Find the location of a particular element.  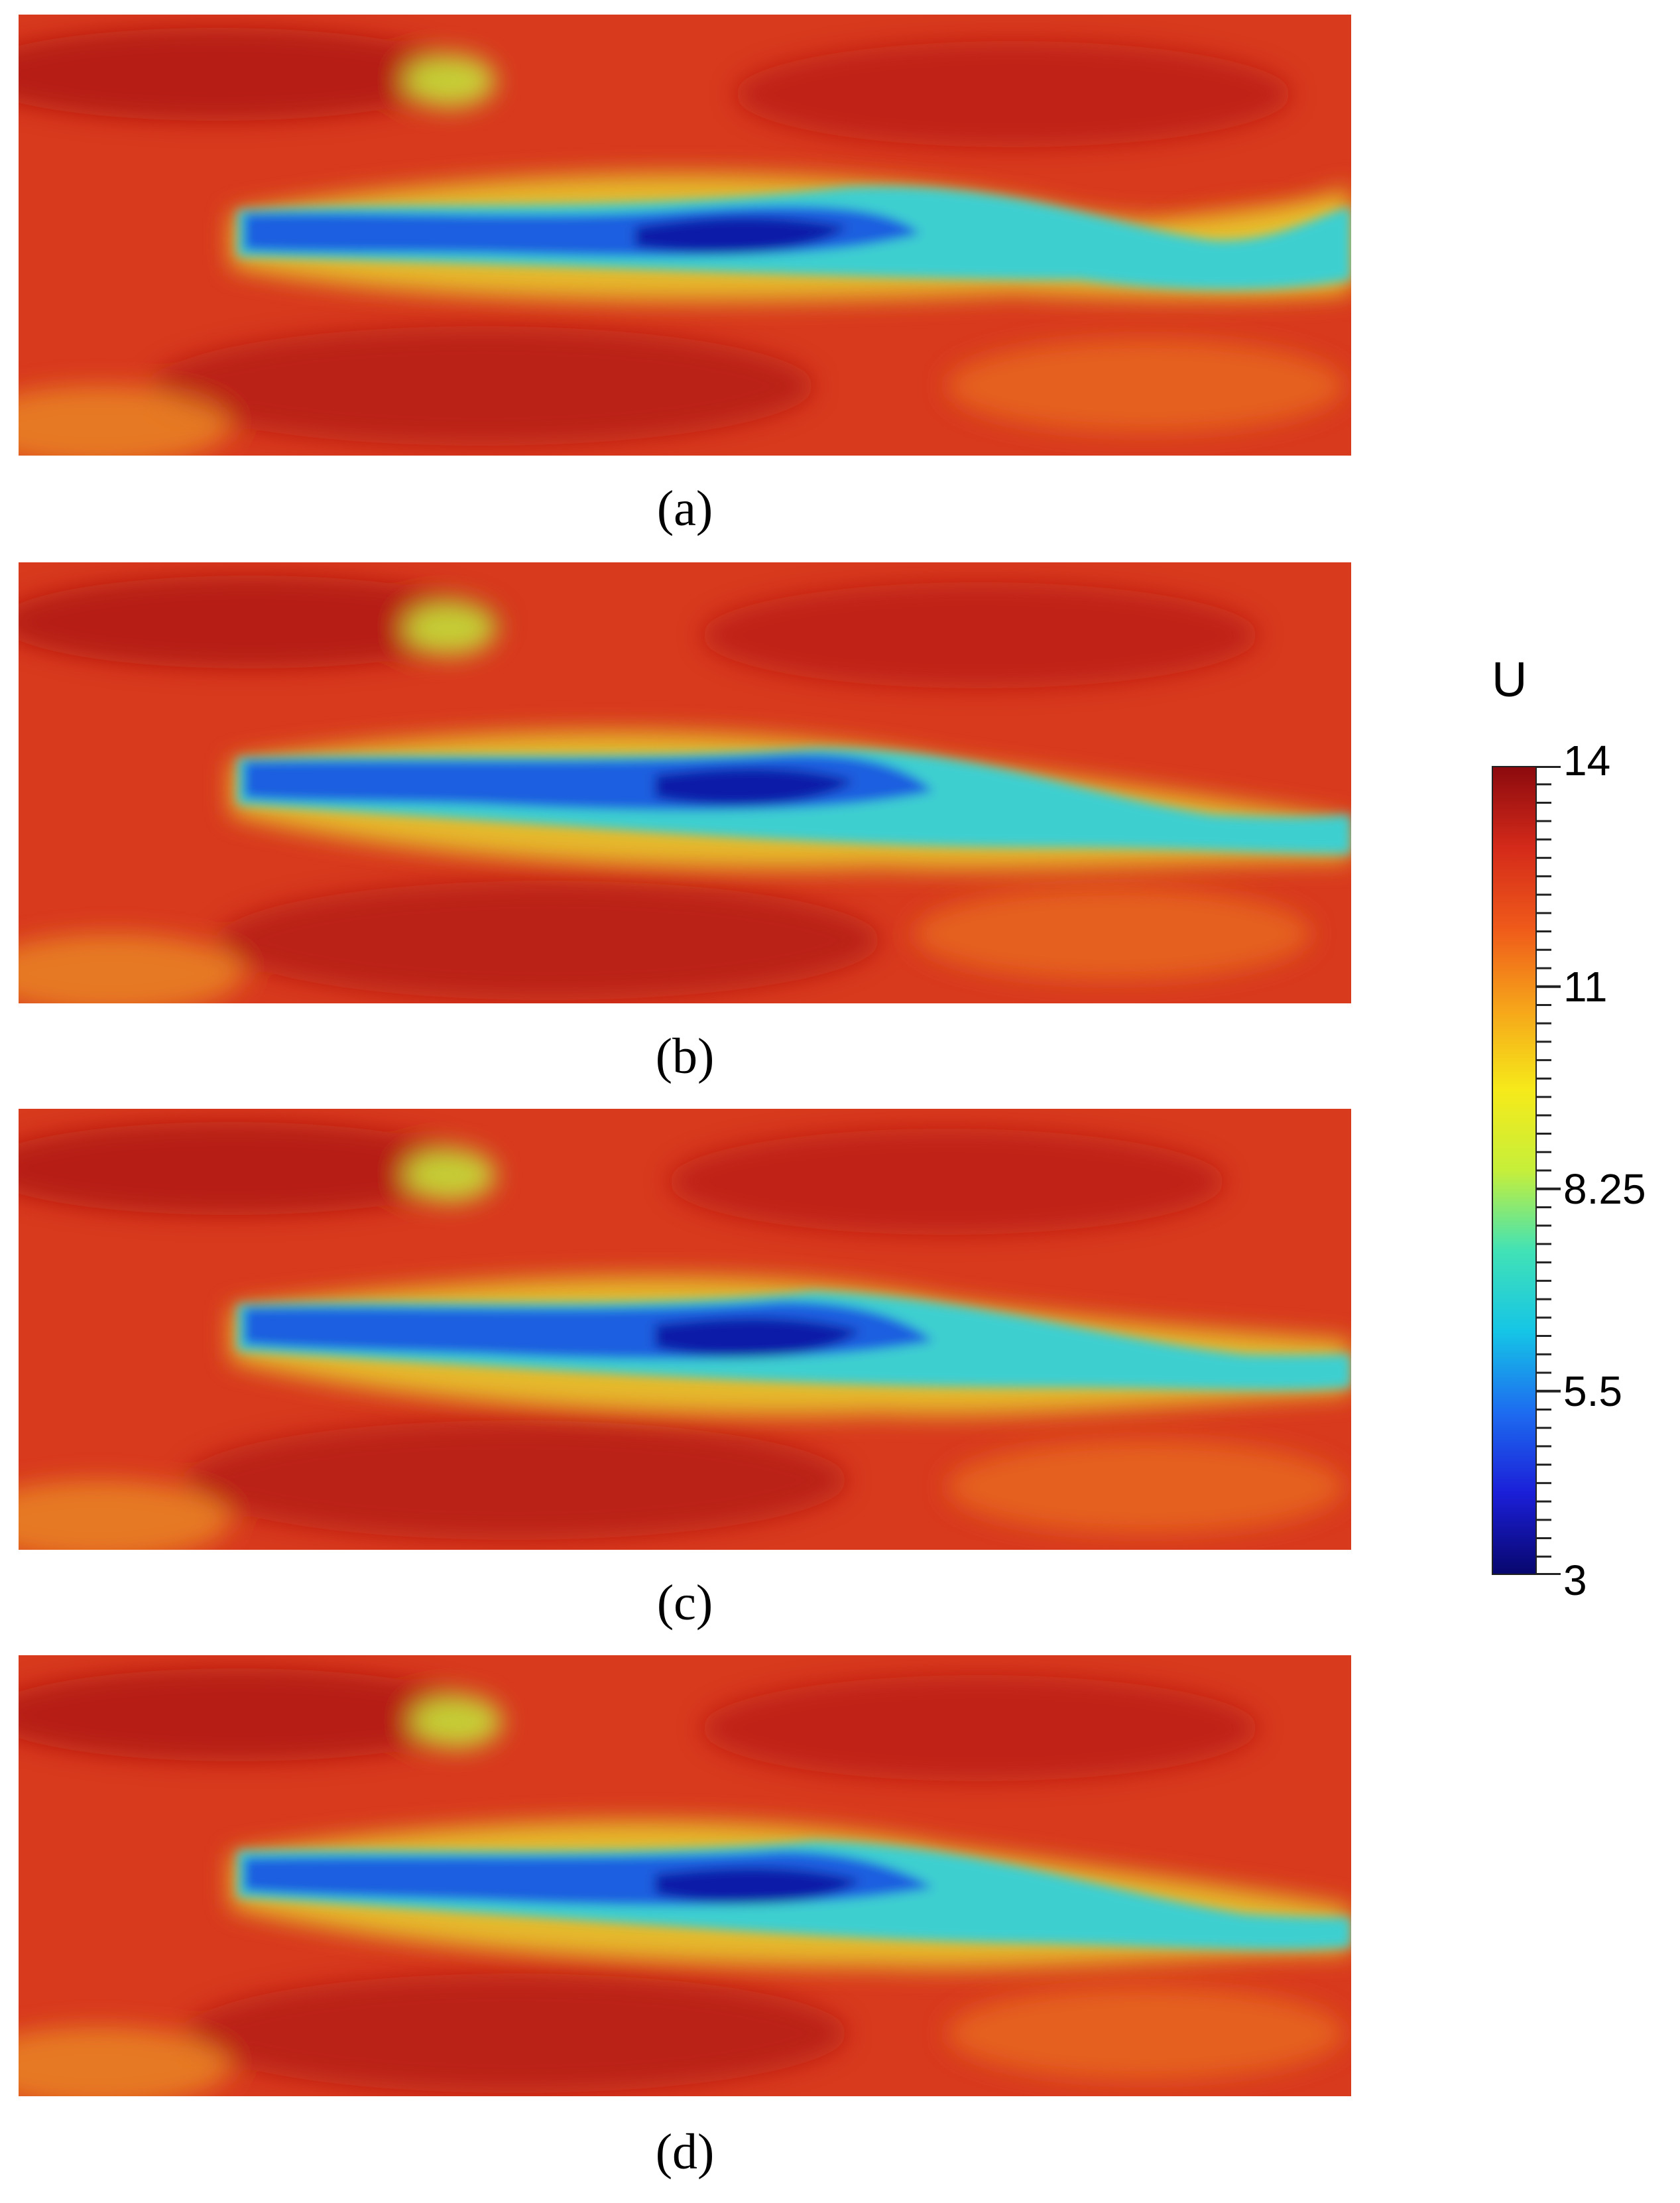

colorbar-tick-label: 14 is located at coordinates (1587, 761).